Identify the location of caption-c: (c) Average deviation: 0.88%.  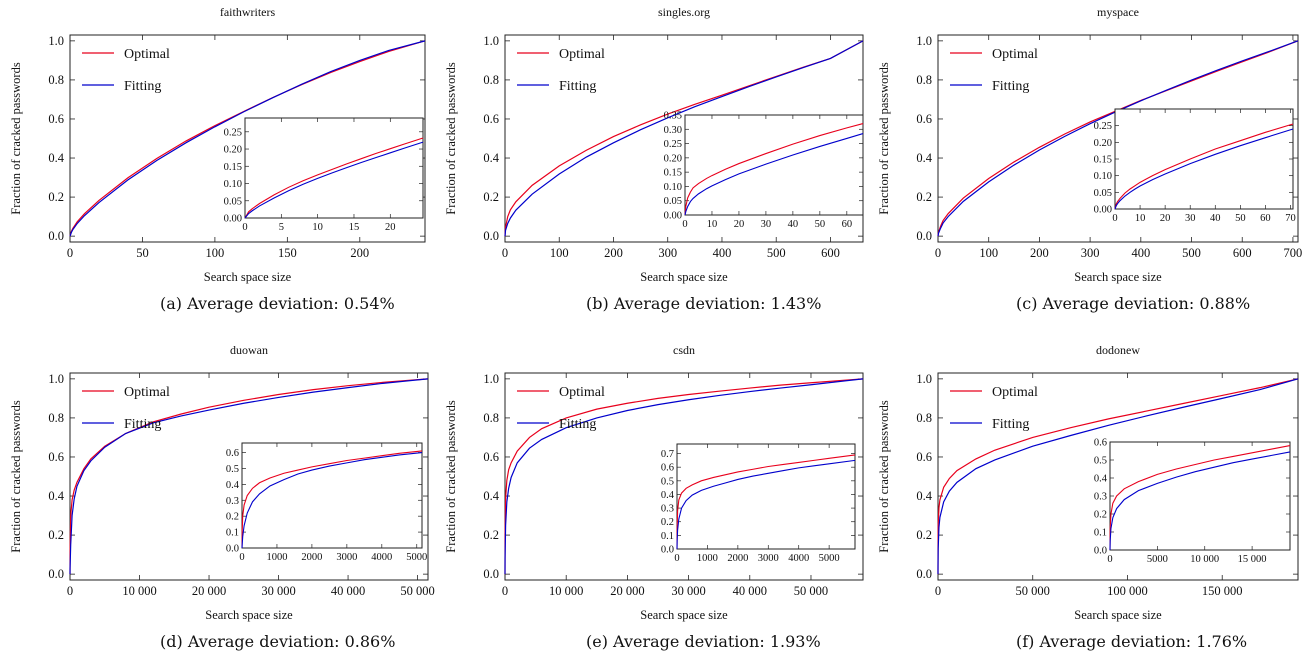
(1133, 303).